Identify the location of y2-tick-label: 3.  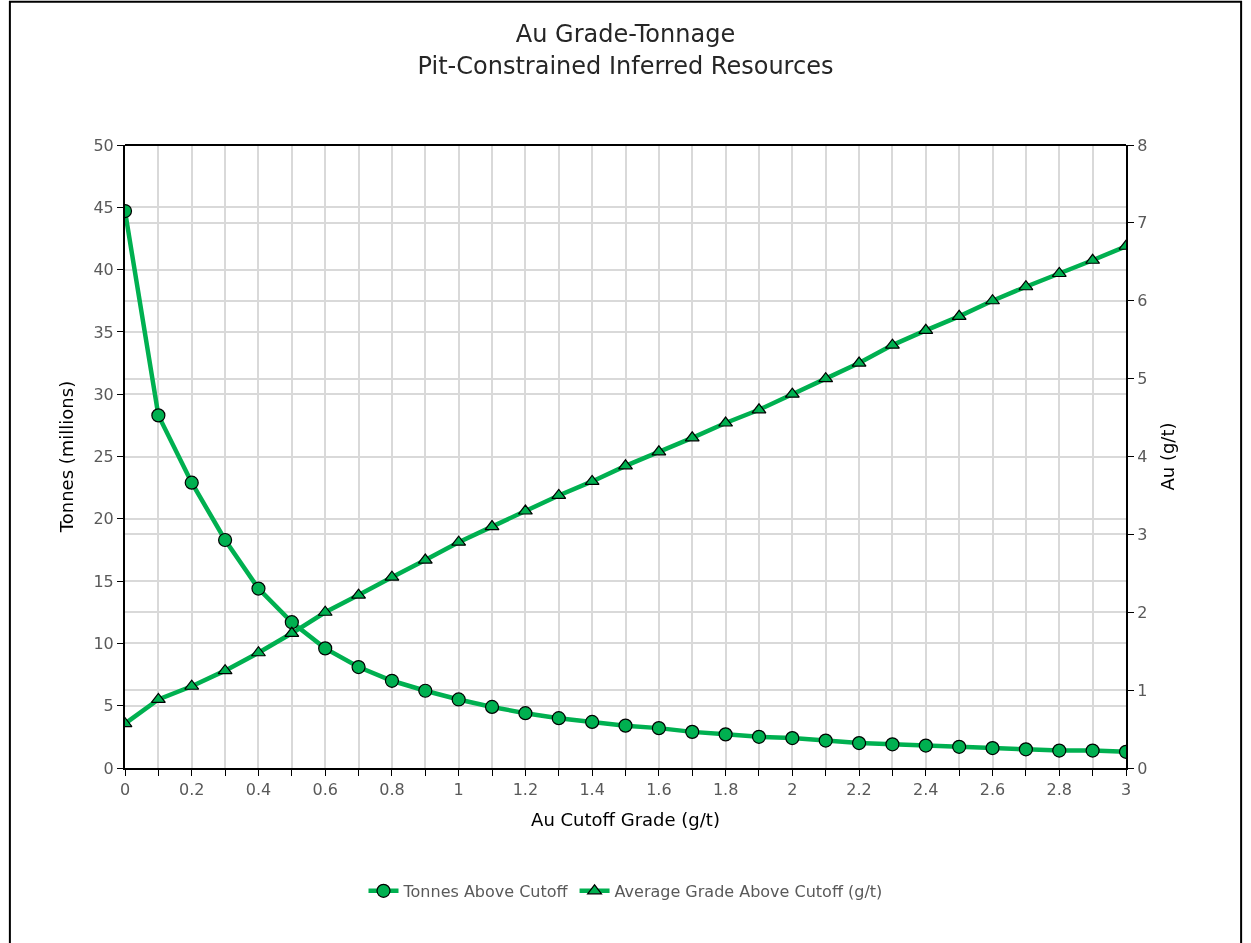
(1142, 534).